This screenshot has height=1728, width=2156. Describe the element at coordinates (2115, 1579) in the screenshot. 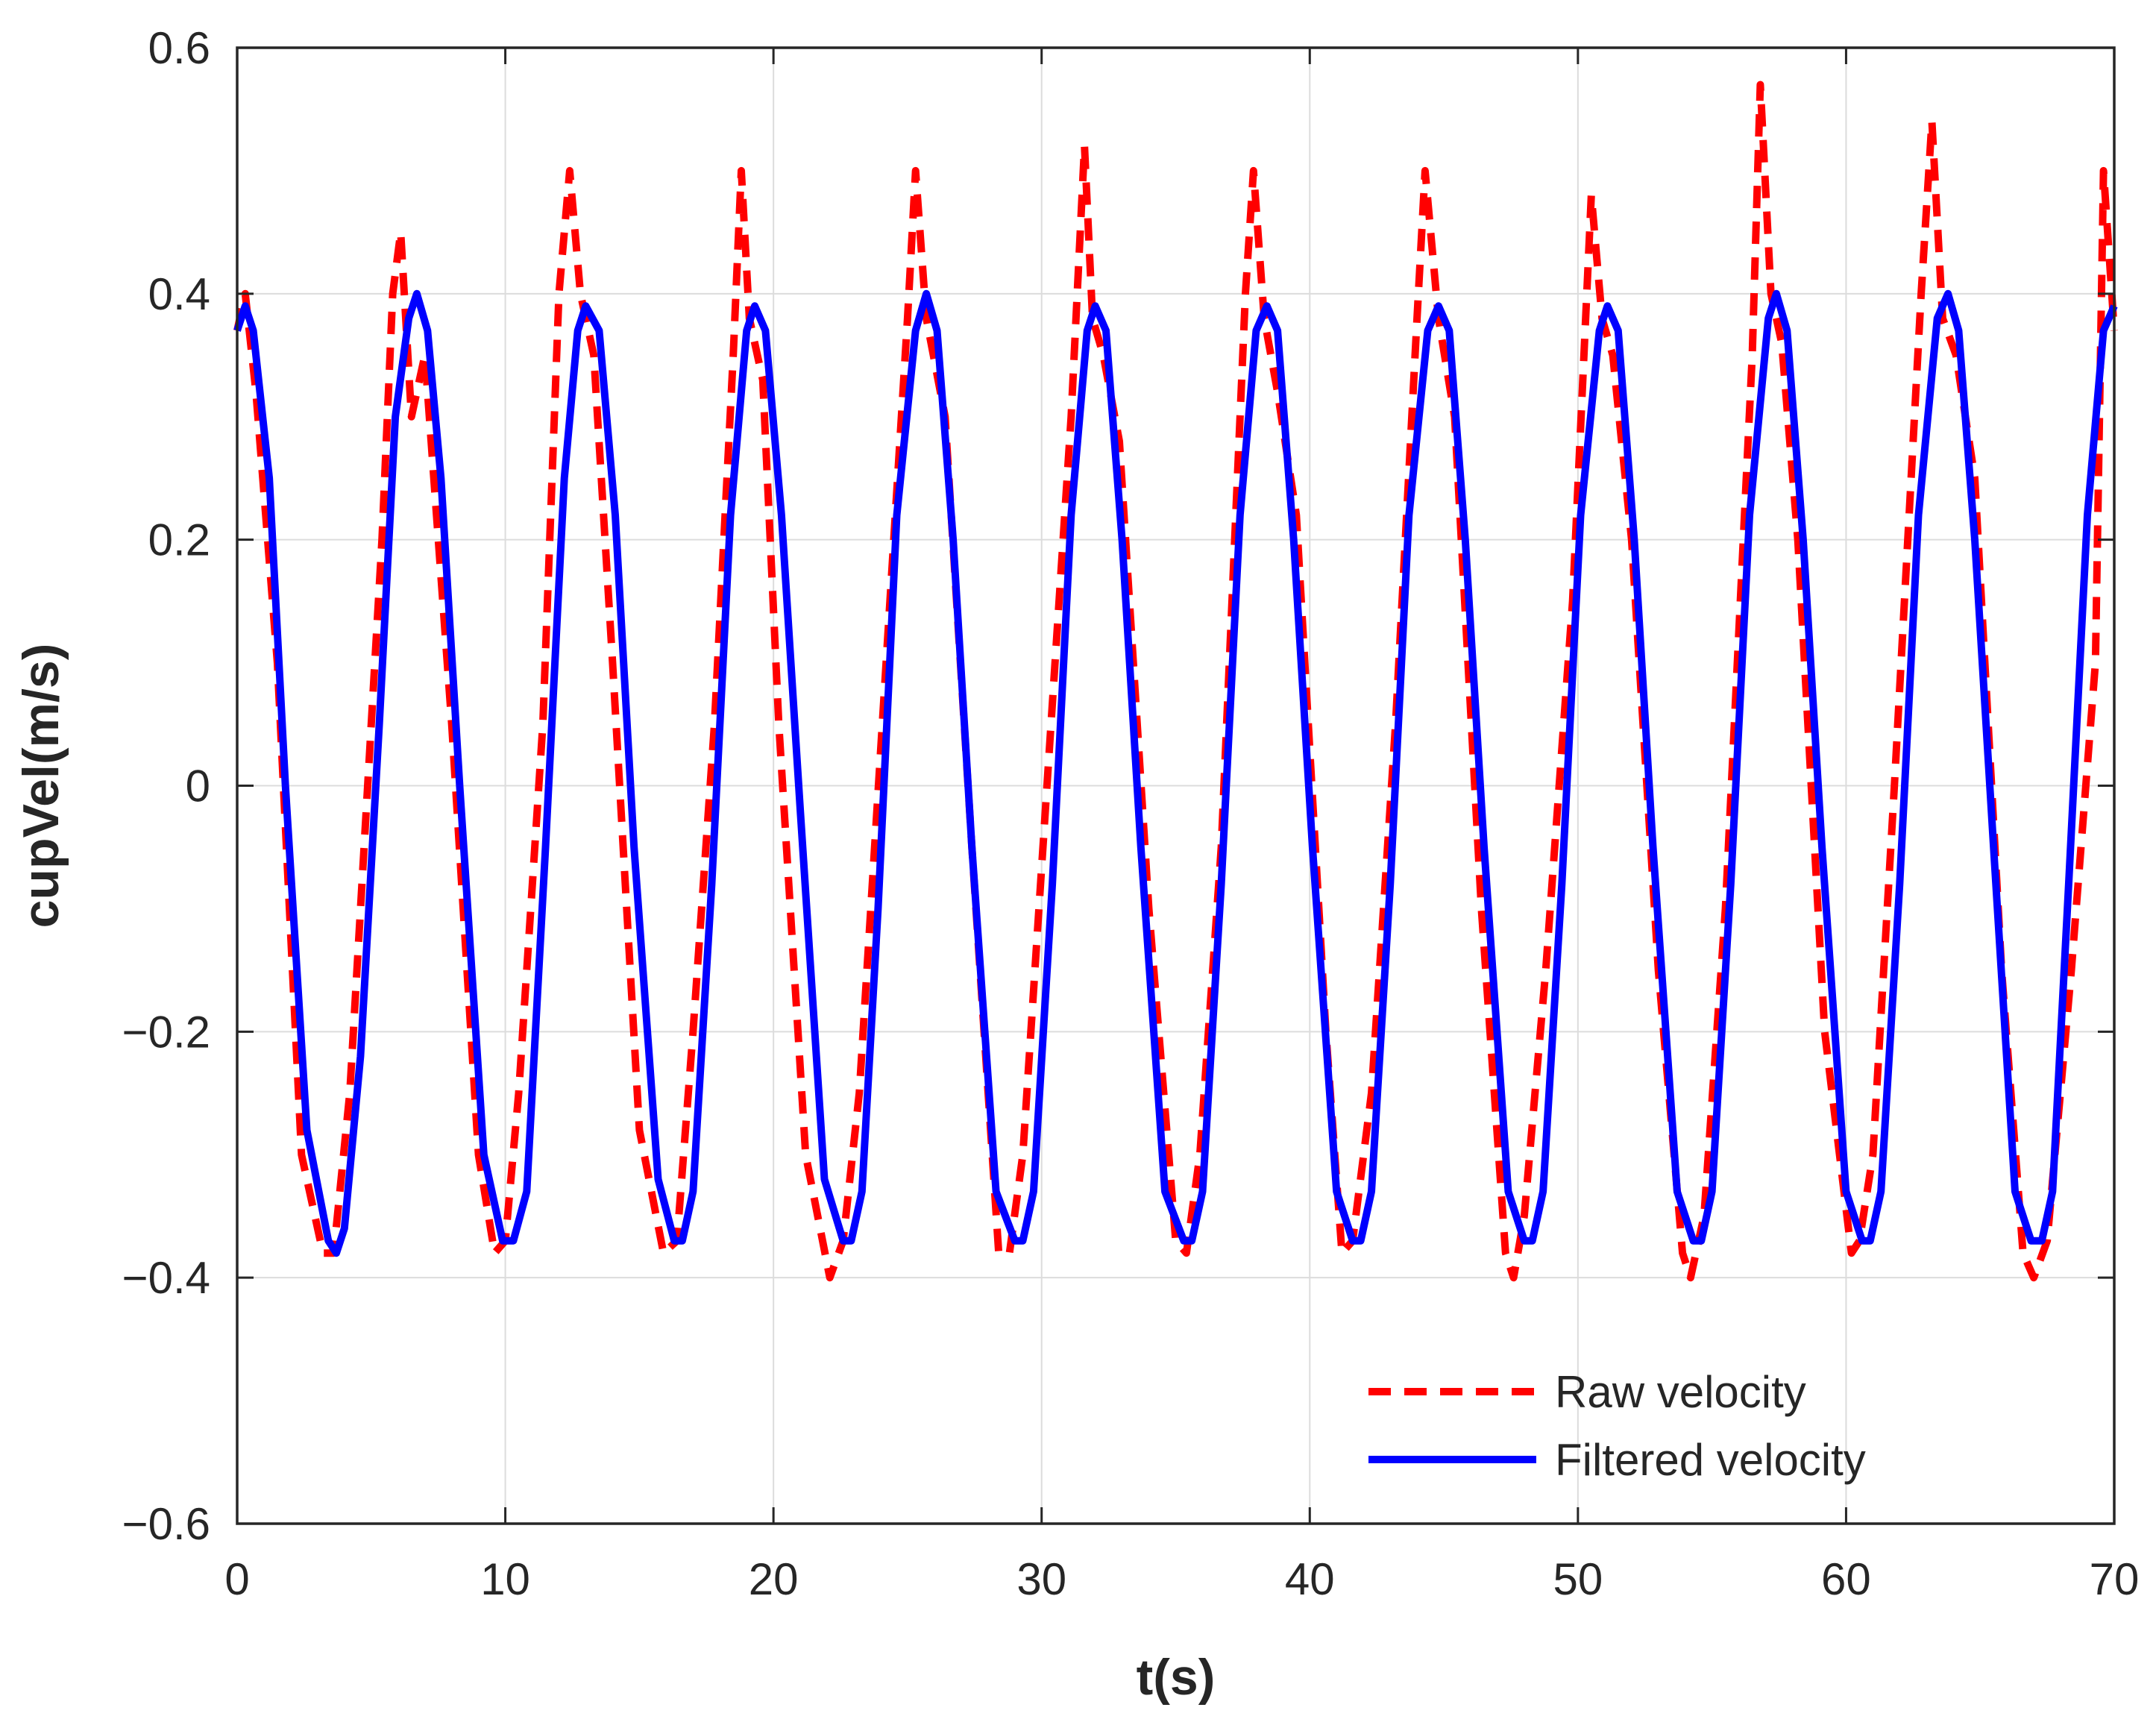

I see `x-tick-label: 70` at that location.